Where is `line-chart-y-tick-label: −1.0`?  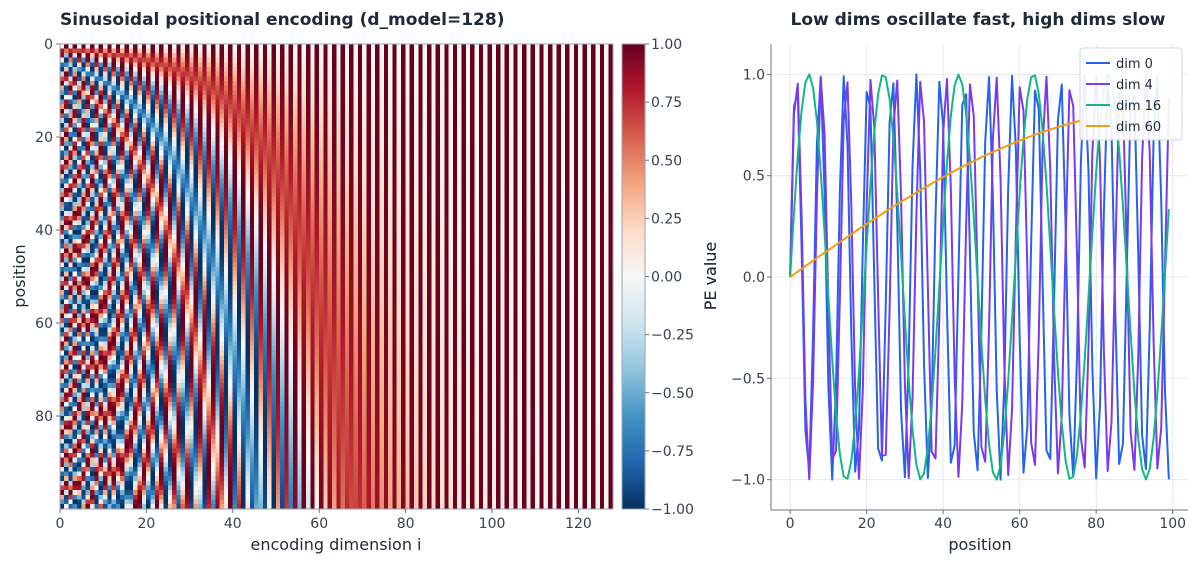
line-chart-y-tick-label: −1.0 is located at coordinates (748, 481).